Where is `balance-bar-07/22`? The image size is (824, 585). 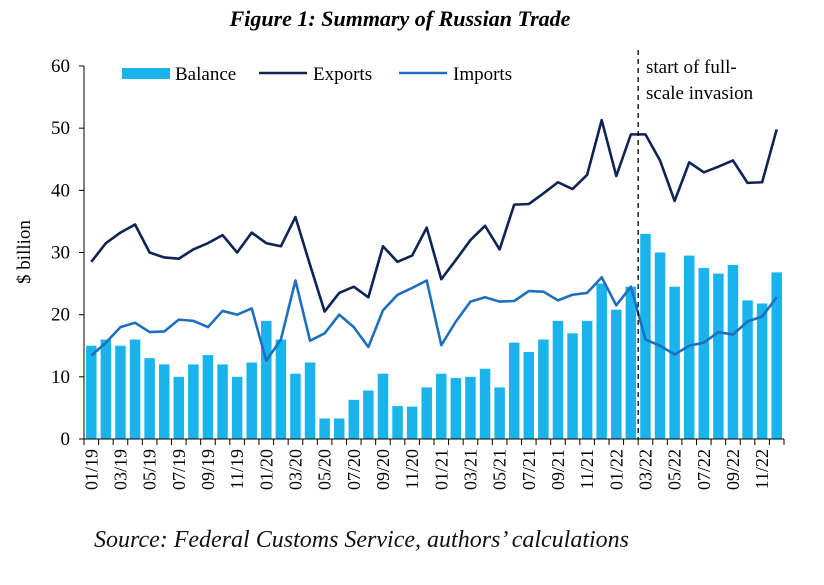 balance-bar-07/22 is located at coordinates (704, 353).